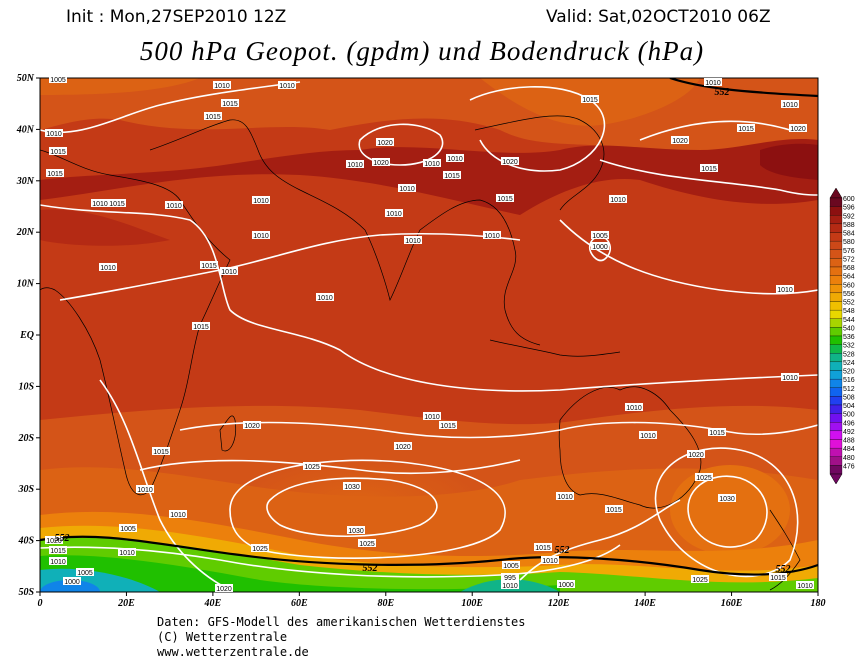 The image size is (867, 671). What do you see at coordinates (849, 242) in the screenshot?
I see `colorbar-label: 580` at bounding box center [849, 242].